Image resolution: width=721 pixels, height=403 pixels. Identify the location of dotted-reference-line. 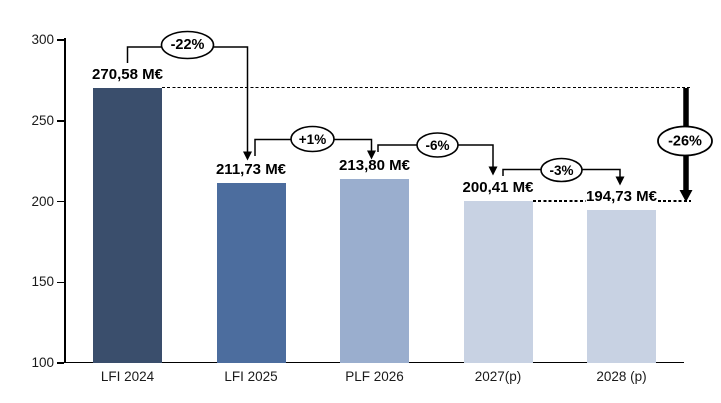
(426, 87).